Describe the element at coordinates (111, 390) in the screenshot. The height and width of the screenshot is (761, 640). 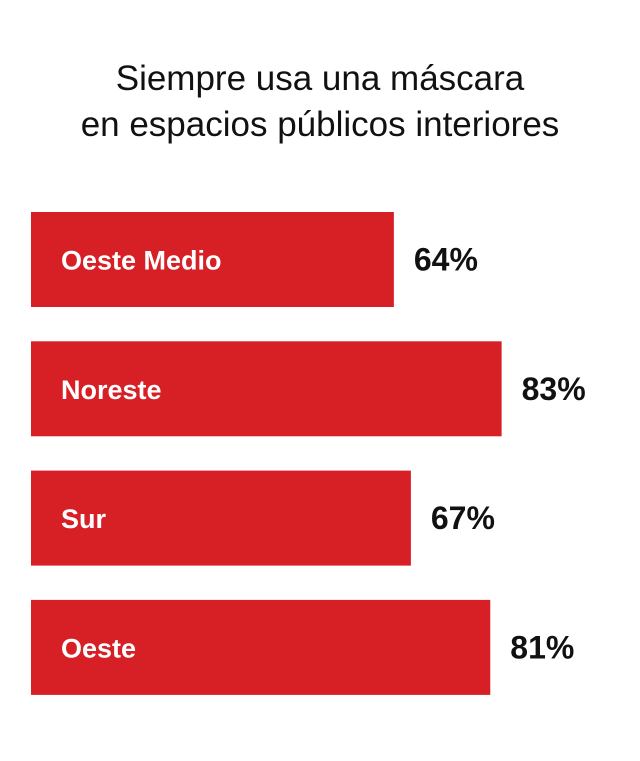
I see `category-label: Noreste` at that location.